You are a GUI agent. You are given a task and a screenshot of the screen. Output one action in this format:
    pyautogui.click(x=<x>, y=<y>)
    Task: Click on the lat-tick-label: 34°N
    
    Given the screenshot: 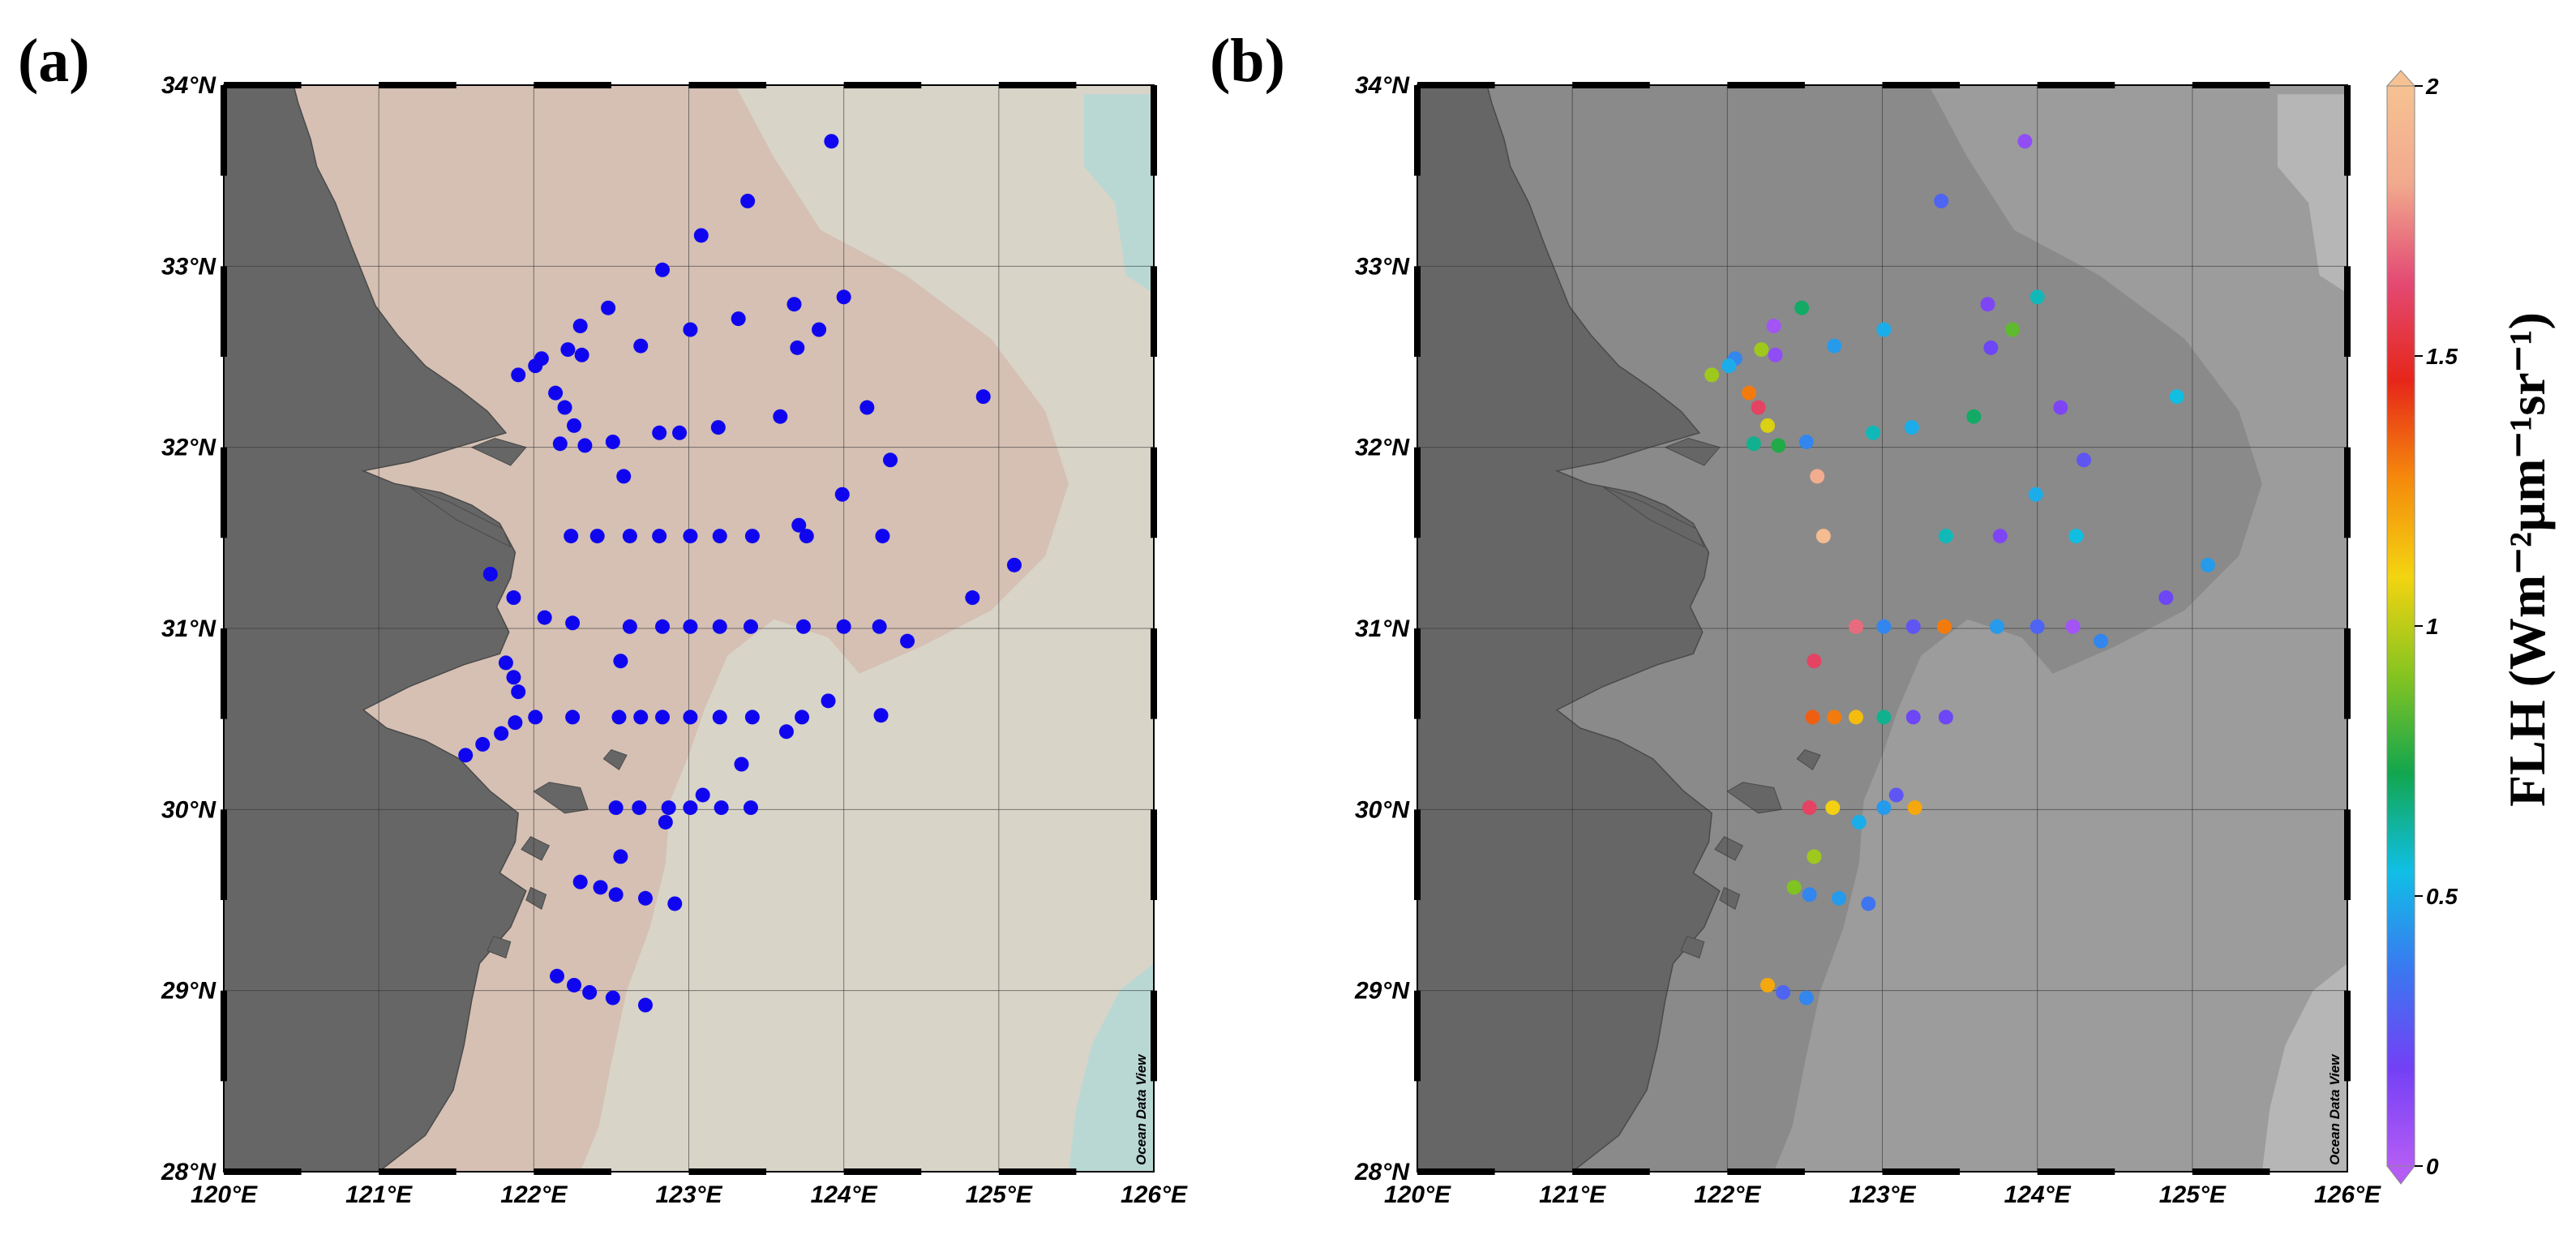 What is the action you would take?
    pyautogui.click(x=1382, y=85)
    